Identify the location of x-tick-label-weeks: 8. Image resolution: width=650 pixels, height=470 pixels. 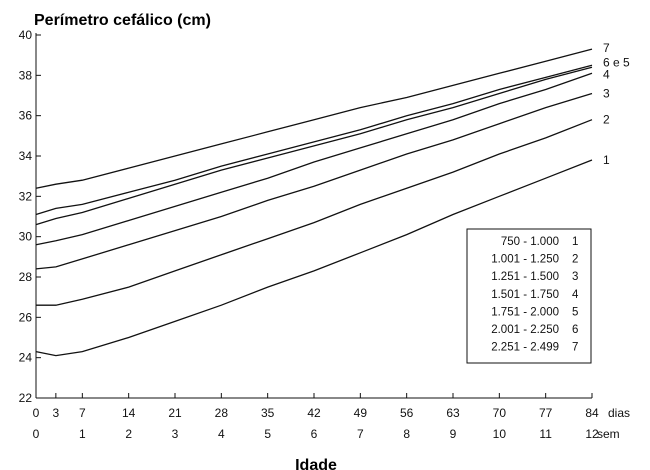
(406, 434).